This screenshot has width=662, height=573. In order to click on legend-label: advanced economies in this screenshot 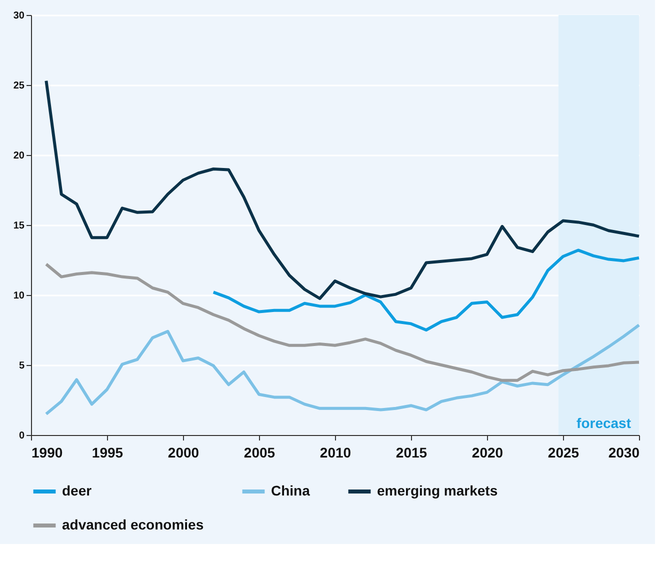, I will do `click(133, 524)`.